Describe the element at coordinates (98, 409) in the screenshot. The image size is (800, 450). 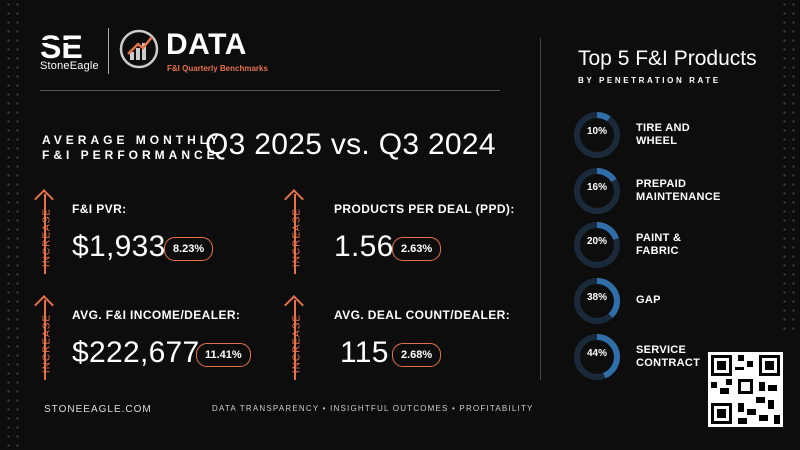
I see `footer-url: STONEEAGLE.COM` at that location.